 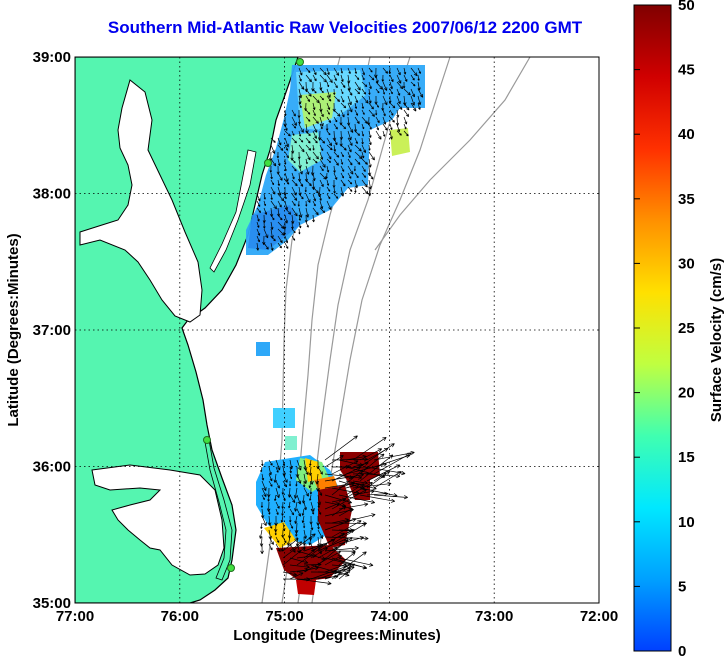 I want to click on colorbar-label: Surface Velocity (cm/s), so click(x=716, y=340).